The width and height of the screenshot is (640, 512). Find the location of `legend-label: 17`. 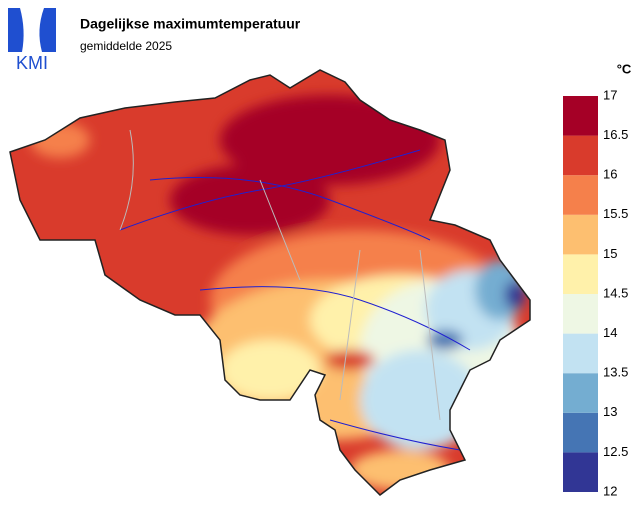

legend-label: 17 is located at coordinates (610, 94).